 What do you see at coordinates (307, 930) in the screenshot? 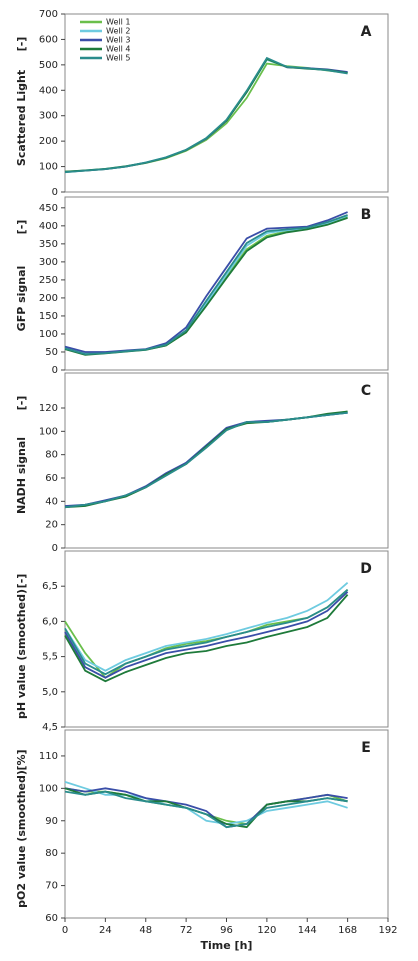
I see `x-tick-label: 144` at bounding box center [307, 930].